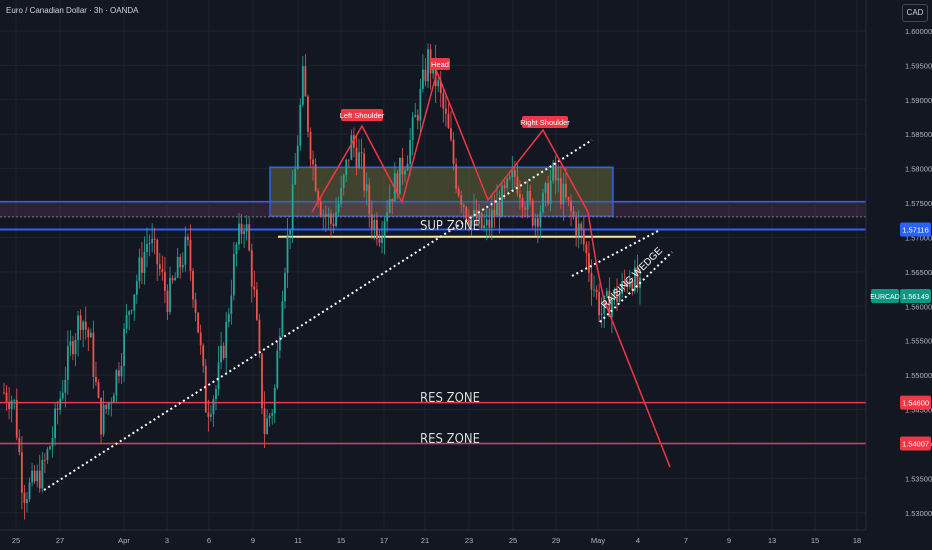 The height and width of the screenshot is (550, 932). Describe the element at coordinates (209, 540) in the screenshot. I see `x-tick-label: 6` at that location.